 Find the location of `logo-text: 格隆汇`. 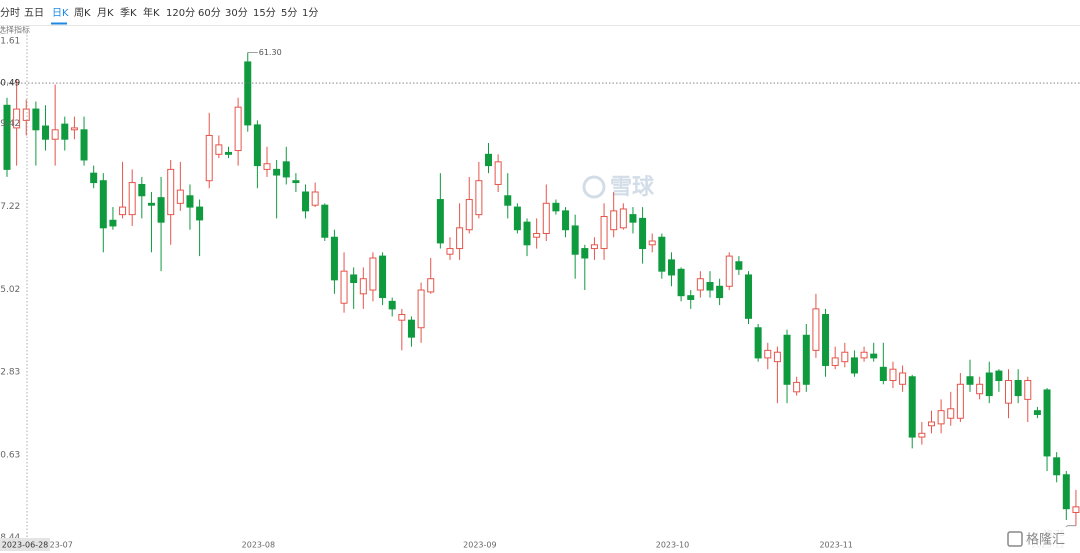

logo-text: 格隆汇 is located at coordinates (1045, 540).